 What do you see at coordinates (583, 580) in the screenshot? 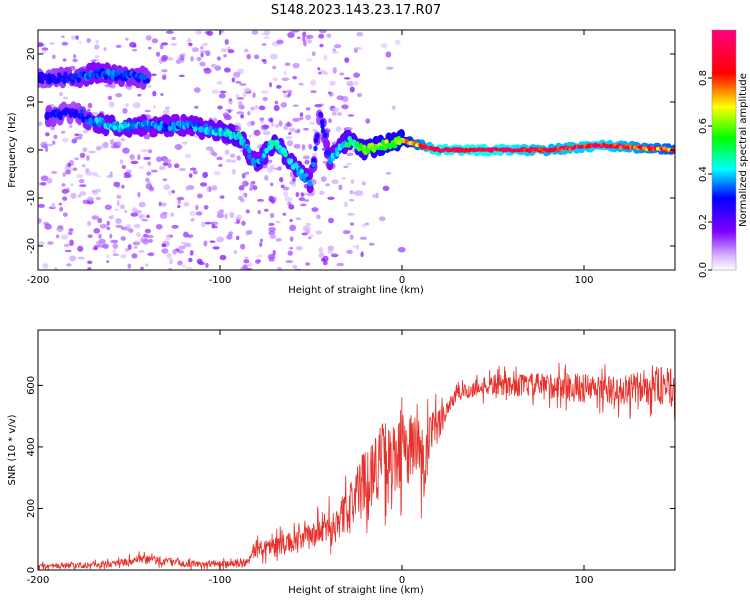
I see `snr-x-tick-label: 100` at bounding box center [583, 580].